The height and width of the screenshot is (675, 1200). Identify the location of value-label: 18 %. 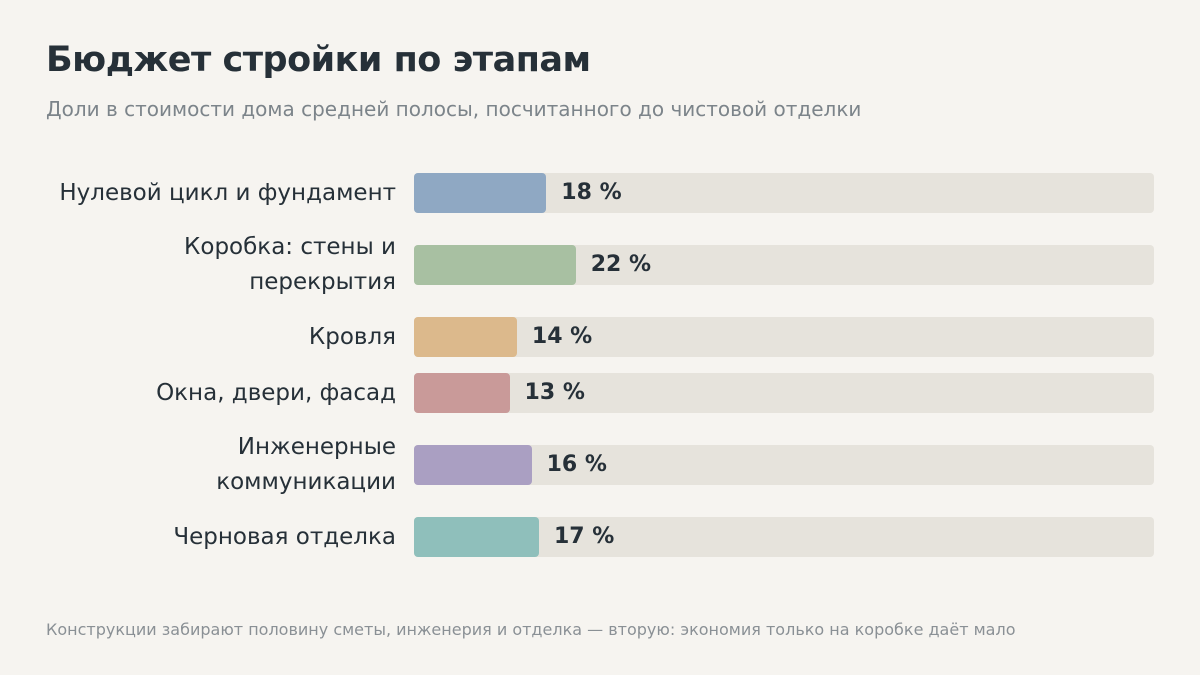
(591, 192).